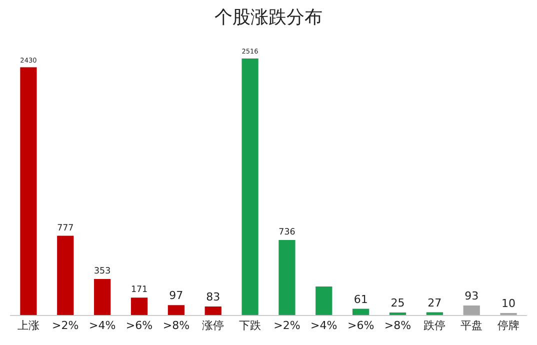 The height and width of the screenshot is (345, 537). Describe the element at coordinates (213, 325) in the screenshot. I see `x-tick-label: 涨停` at that location.